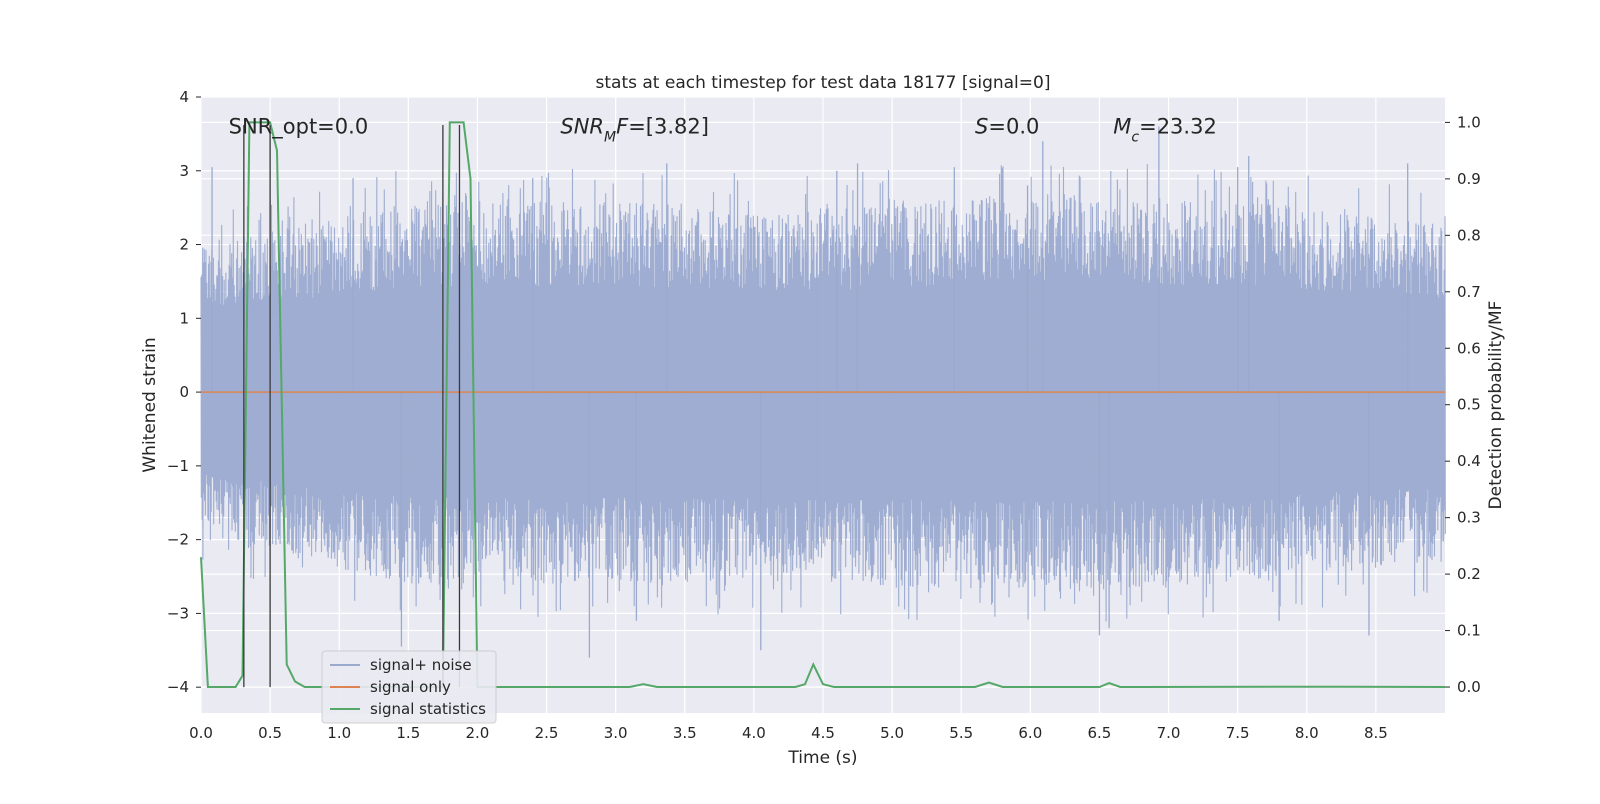 The image size is (1600, 804). I want to click on legend-label: signal only, so click(410, 687).